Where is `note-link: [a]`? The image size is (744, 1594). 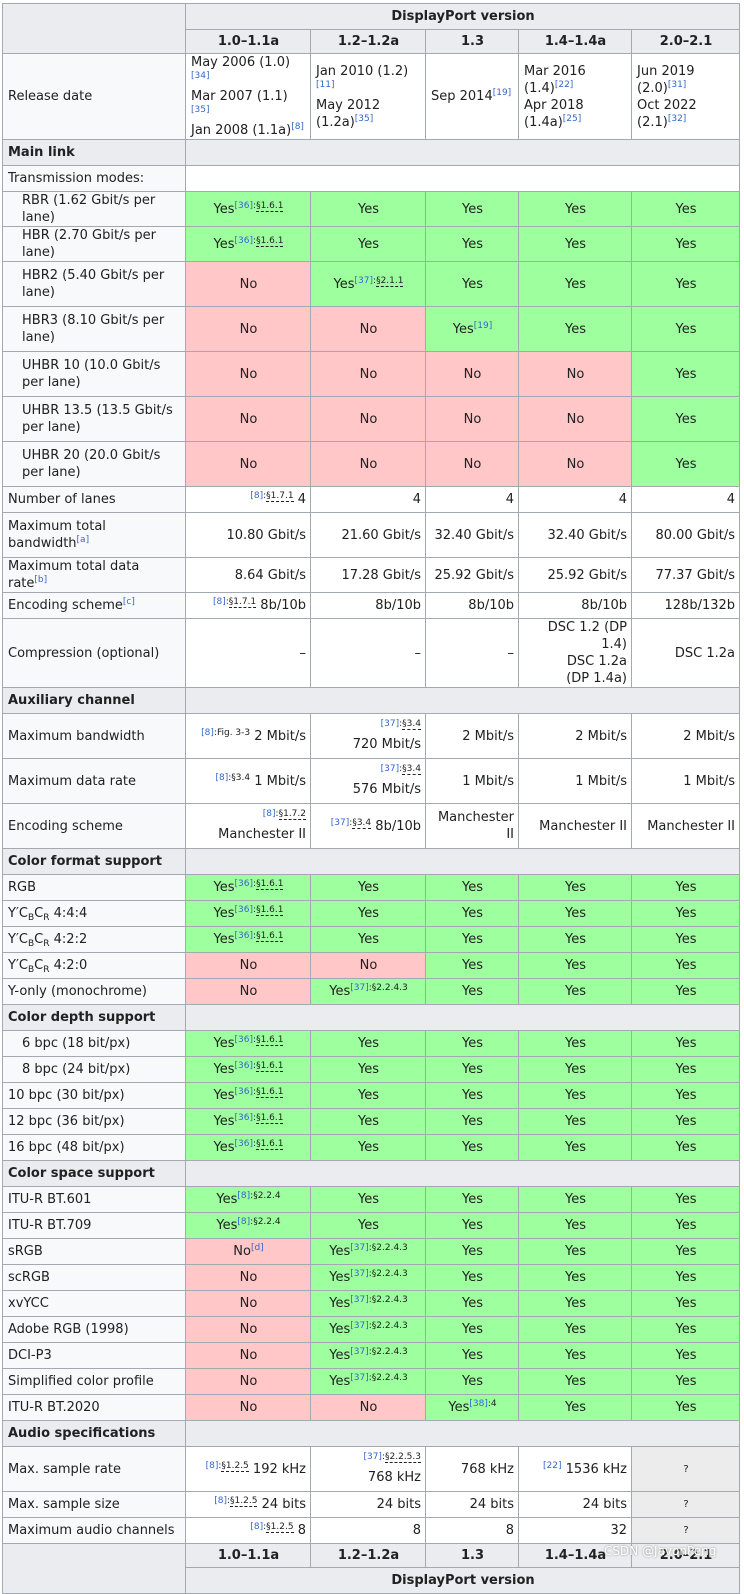
note-link: [a] is located at coordinates (83, 540).